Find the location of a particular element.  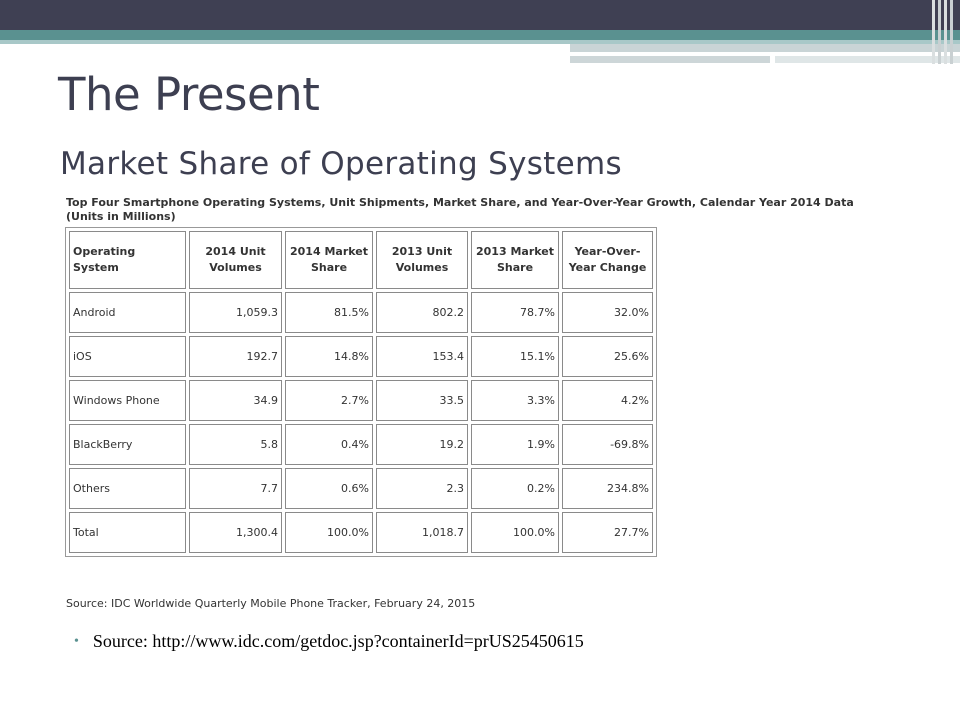

column-header: Operating System is located at coordinates (127, 260).